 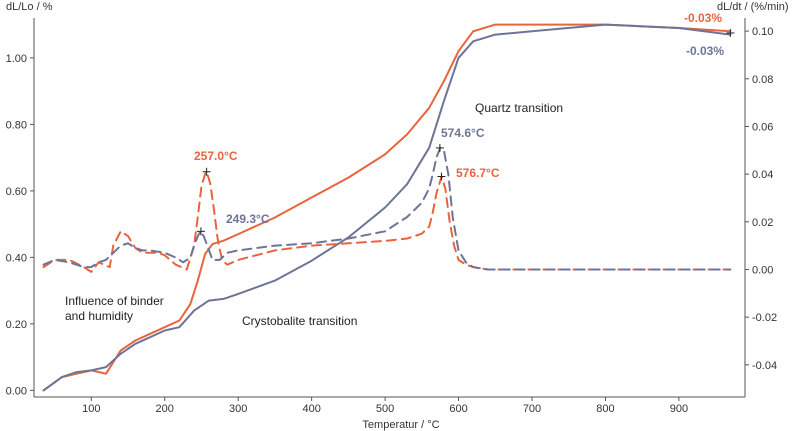 I want to click on peak-label-576: 576.7°C, so click(x=478, y=173).